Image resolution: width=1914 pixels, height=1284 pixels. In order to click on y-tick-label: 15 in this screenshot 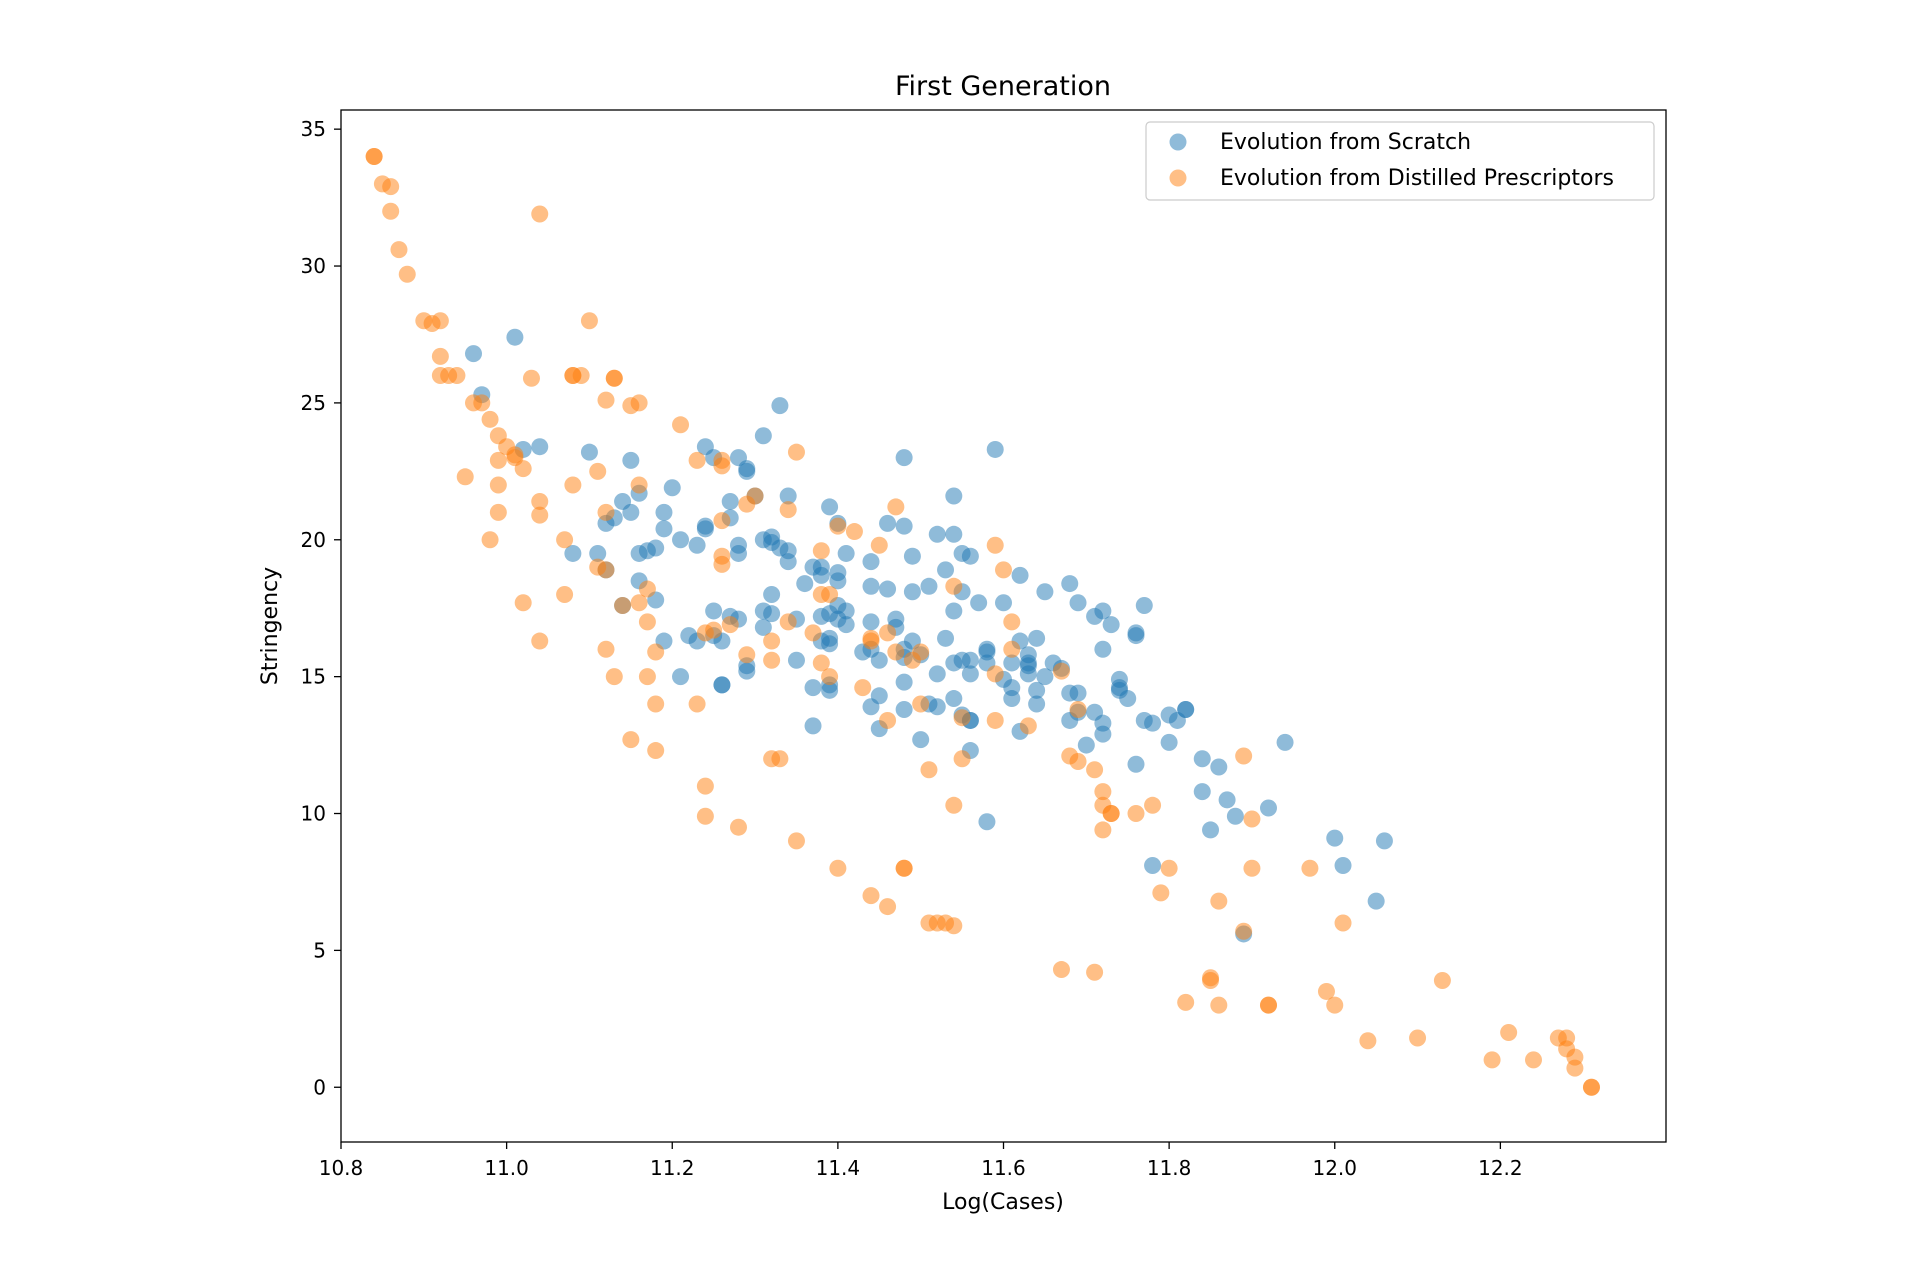, I will do `click(313, 677)`.